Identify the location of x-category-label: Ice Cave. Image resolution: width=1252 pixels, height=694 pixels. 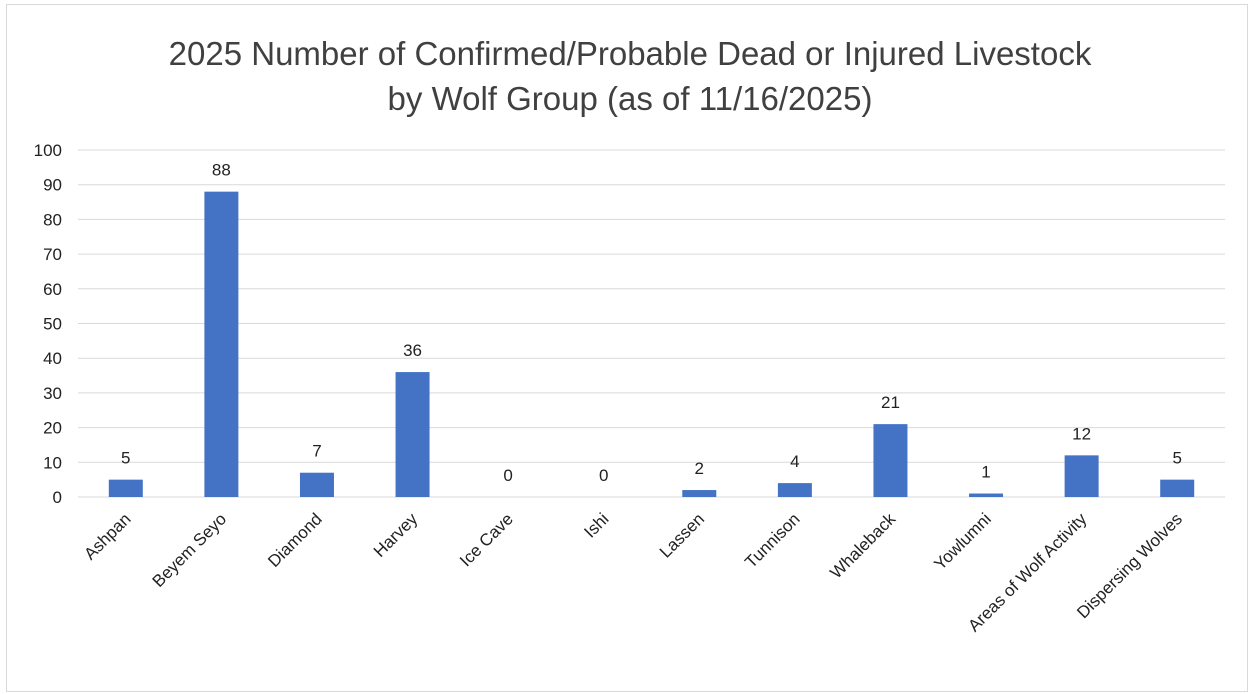
(486, 539).